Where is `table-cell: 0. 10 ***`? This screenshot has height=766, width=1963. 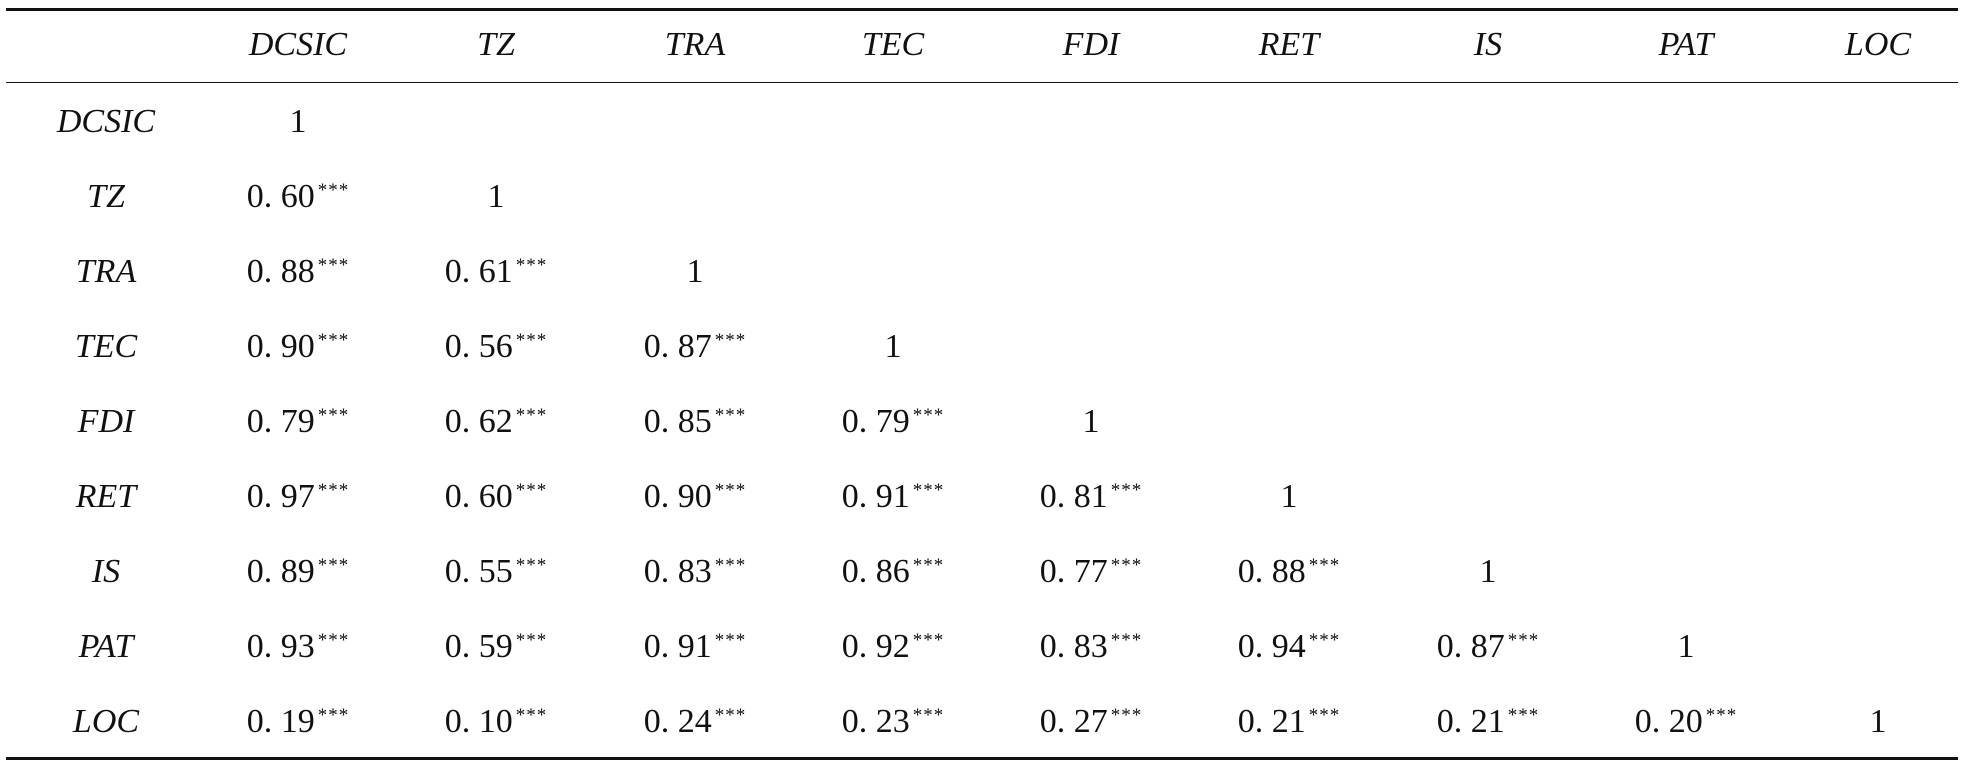 table-cell: 0. 10 *** is located at coordinates (496, 721).